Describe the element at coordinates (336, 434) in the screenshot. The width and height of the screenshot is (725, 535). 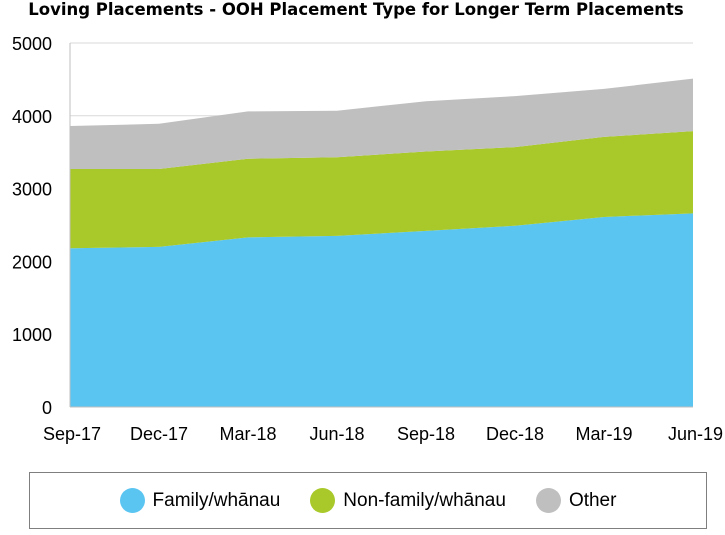
I see `x-tick-label: Jun-18` at that location.